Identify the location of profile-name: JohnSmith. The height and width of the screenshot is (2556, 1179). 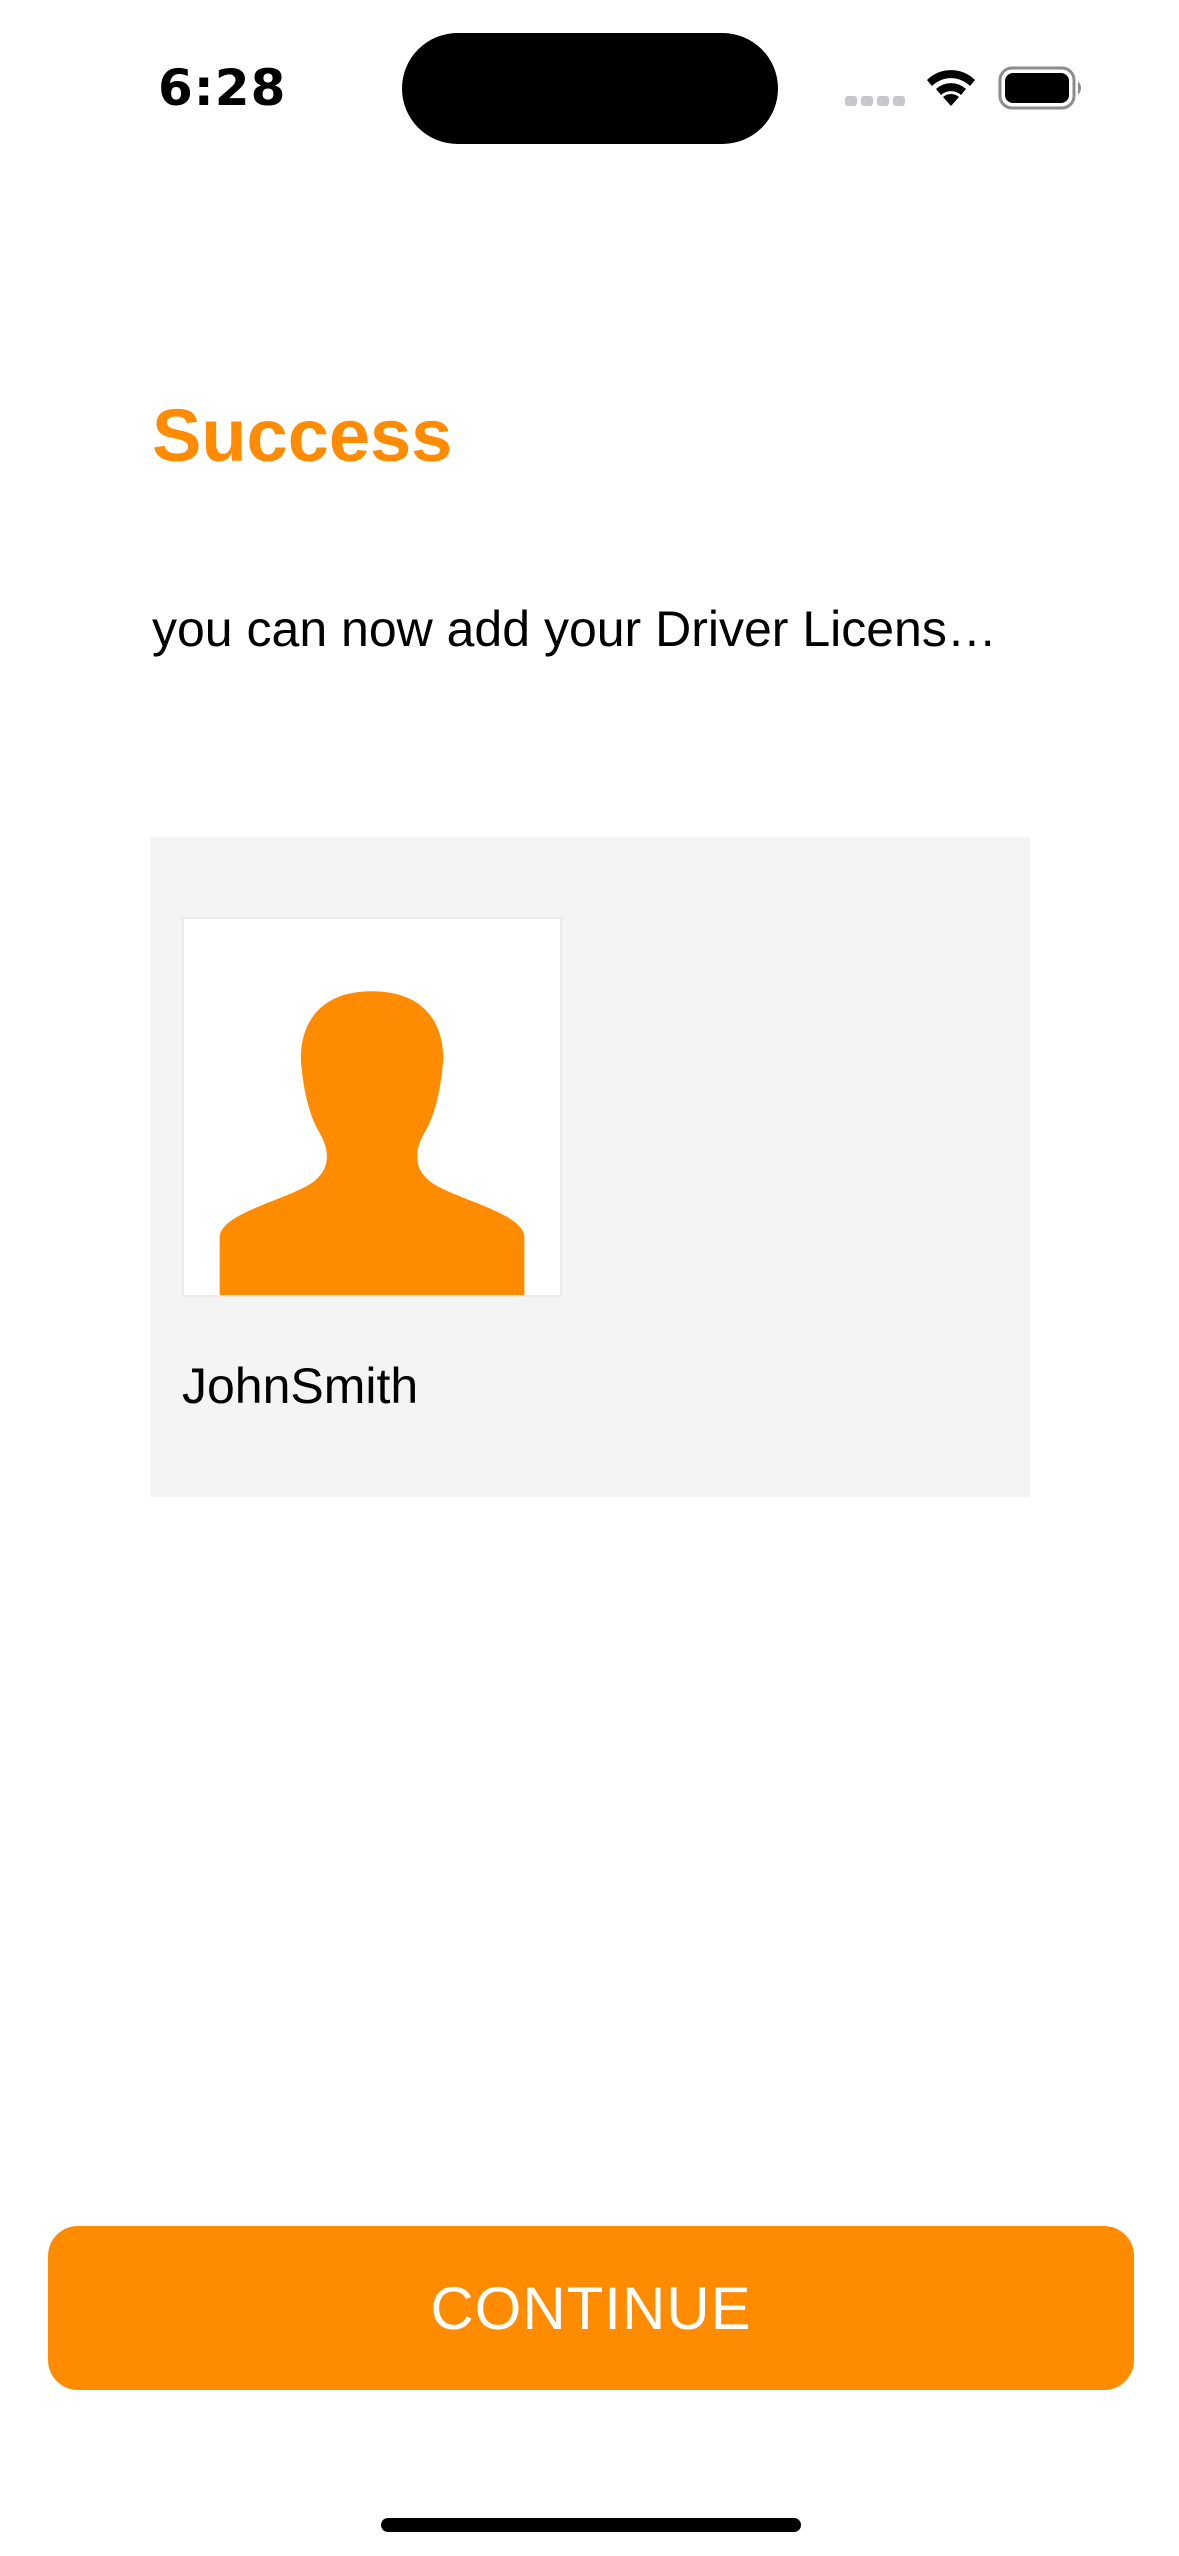
(300, 1386).